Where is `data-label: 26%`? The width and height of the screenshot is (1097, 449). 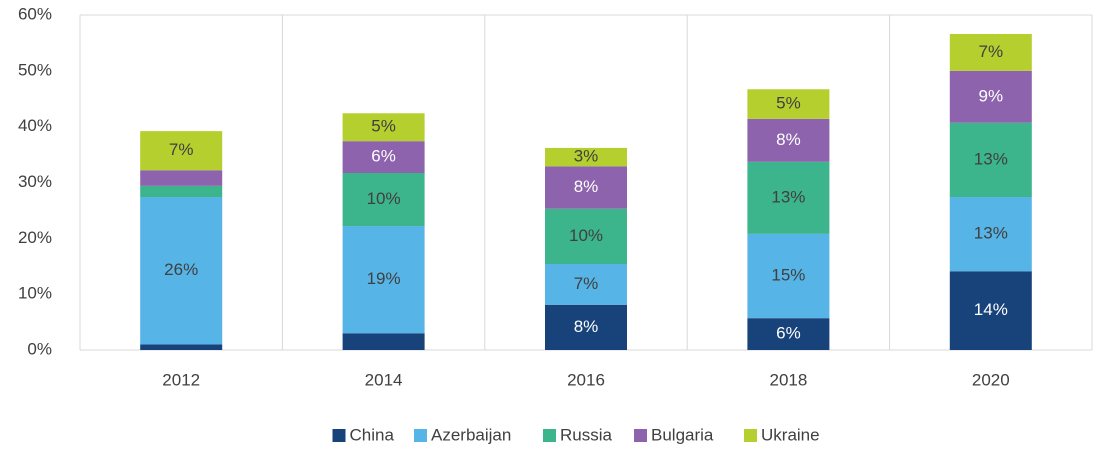 data-label: 26% is located at coordinates (181, 269).